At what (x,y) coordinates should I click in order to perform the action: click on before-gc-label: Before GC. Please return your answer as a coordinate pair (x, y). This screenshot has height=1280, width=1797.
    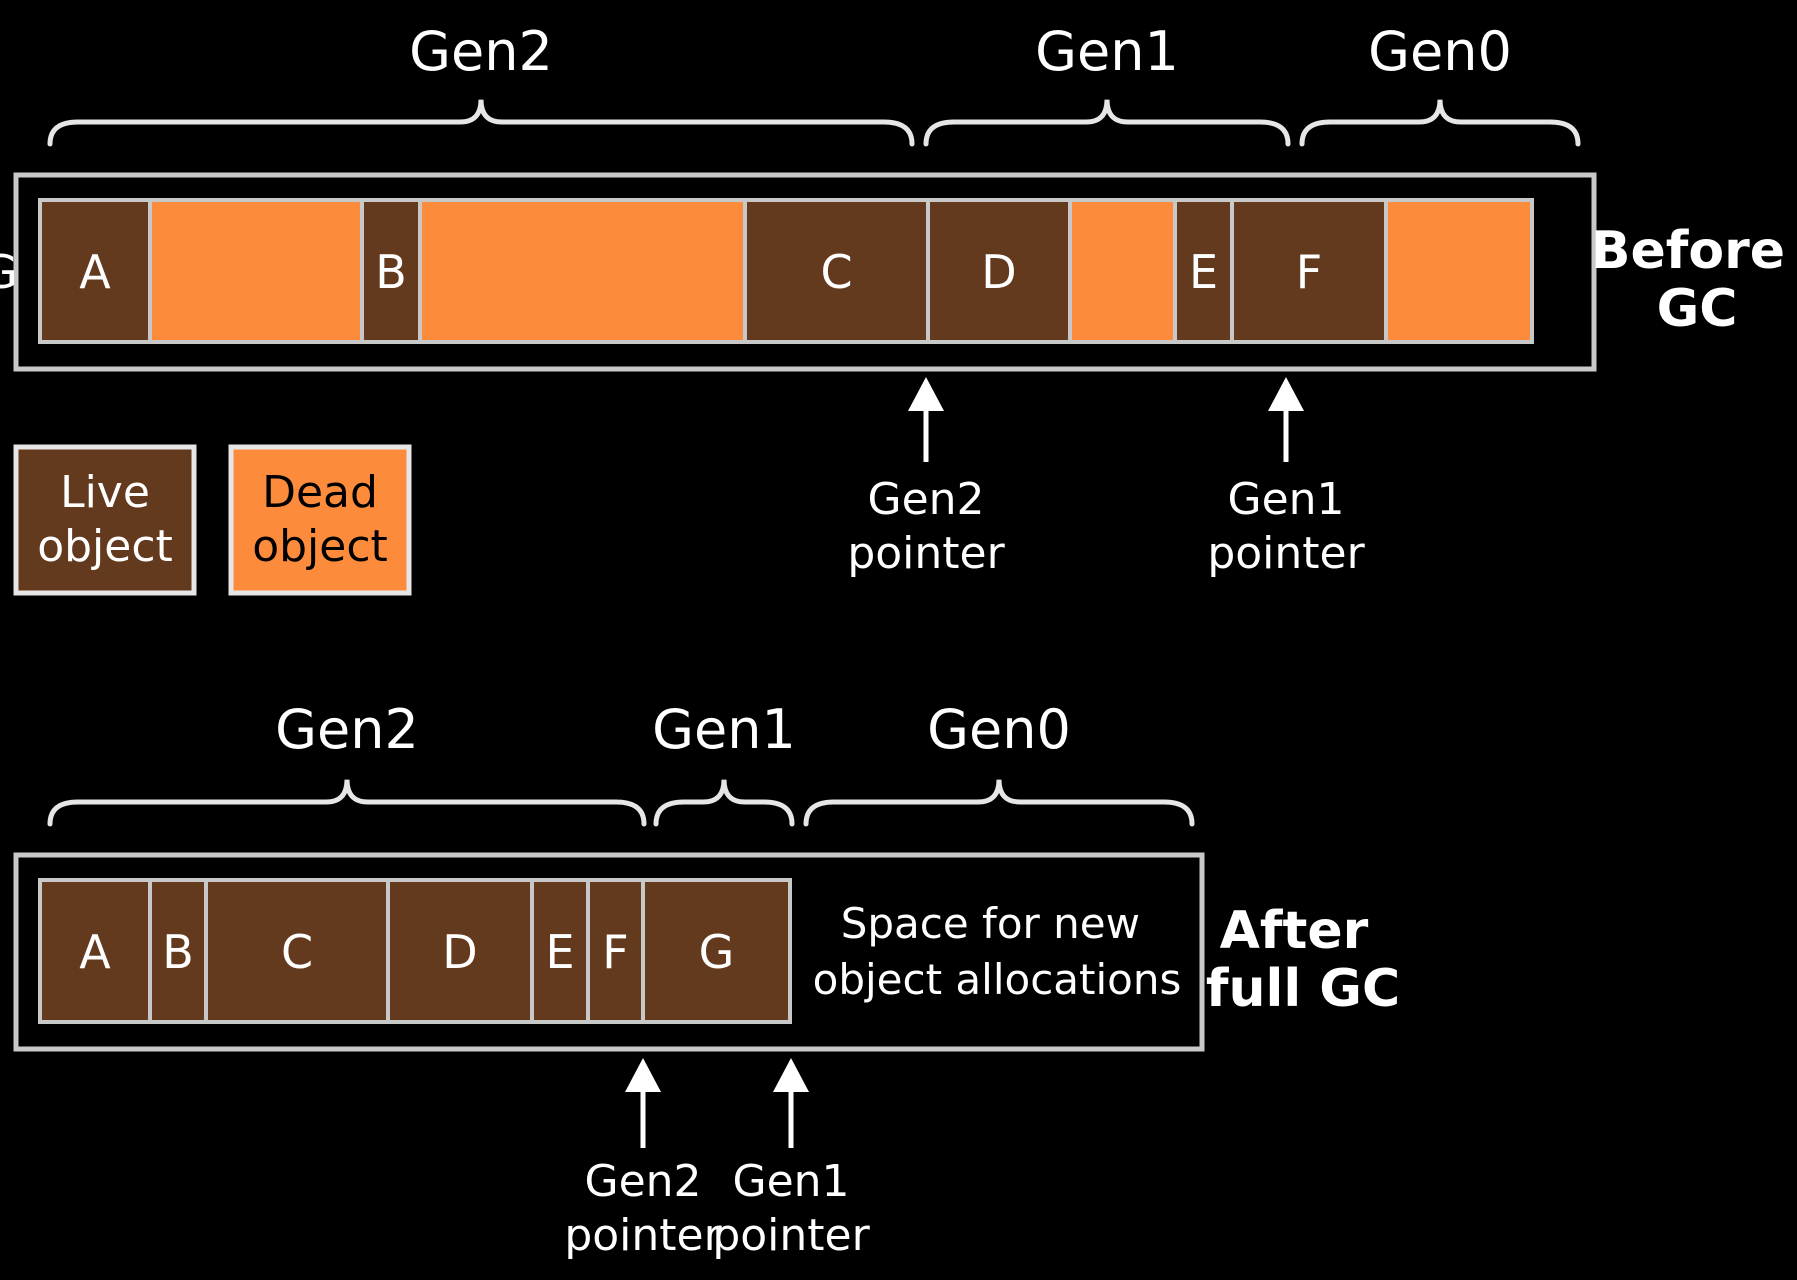
    Looking at the image, I should click on (1694, 280).